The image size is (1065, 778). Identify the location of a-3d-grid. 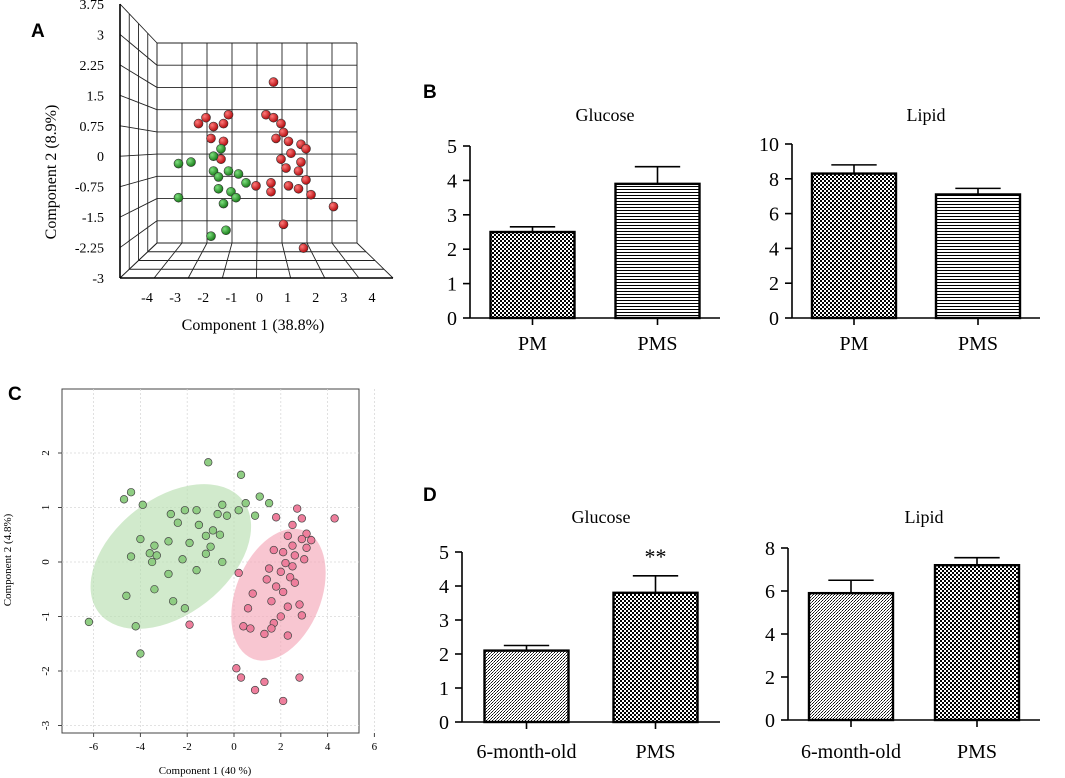
(256, 141).